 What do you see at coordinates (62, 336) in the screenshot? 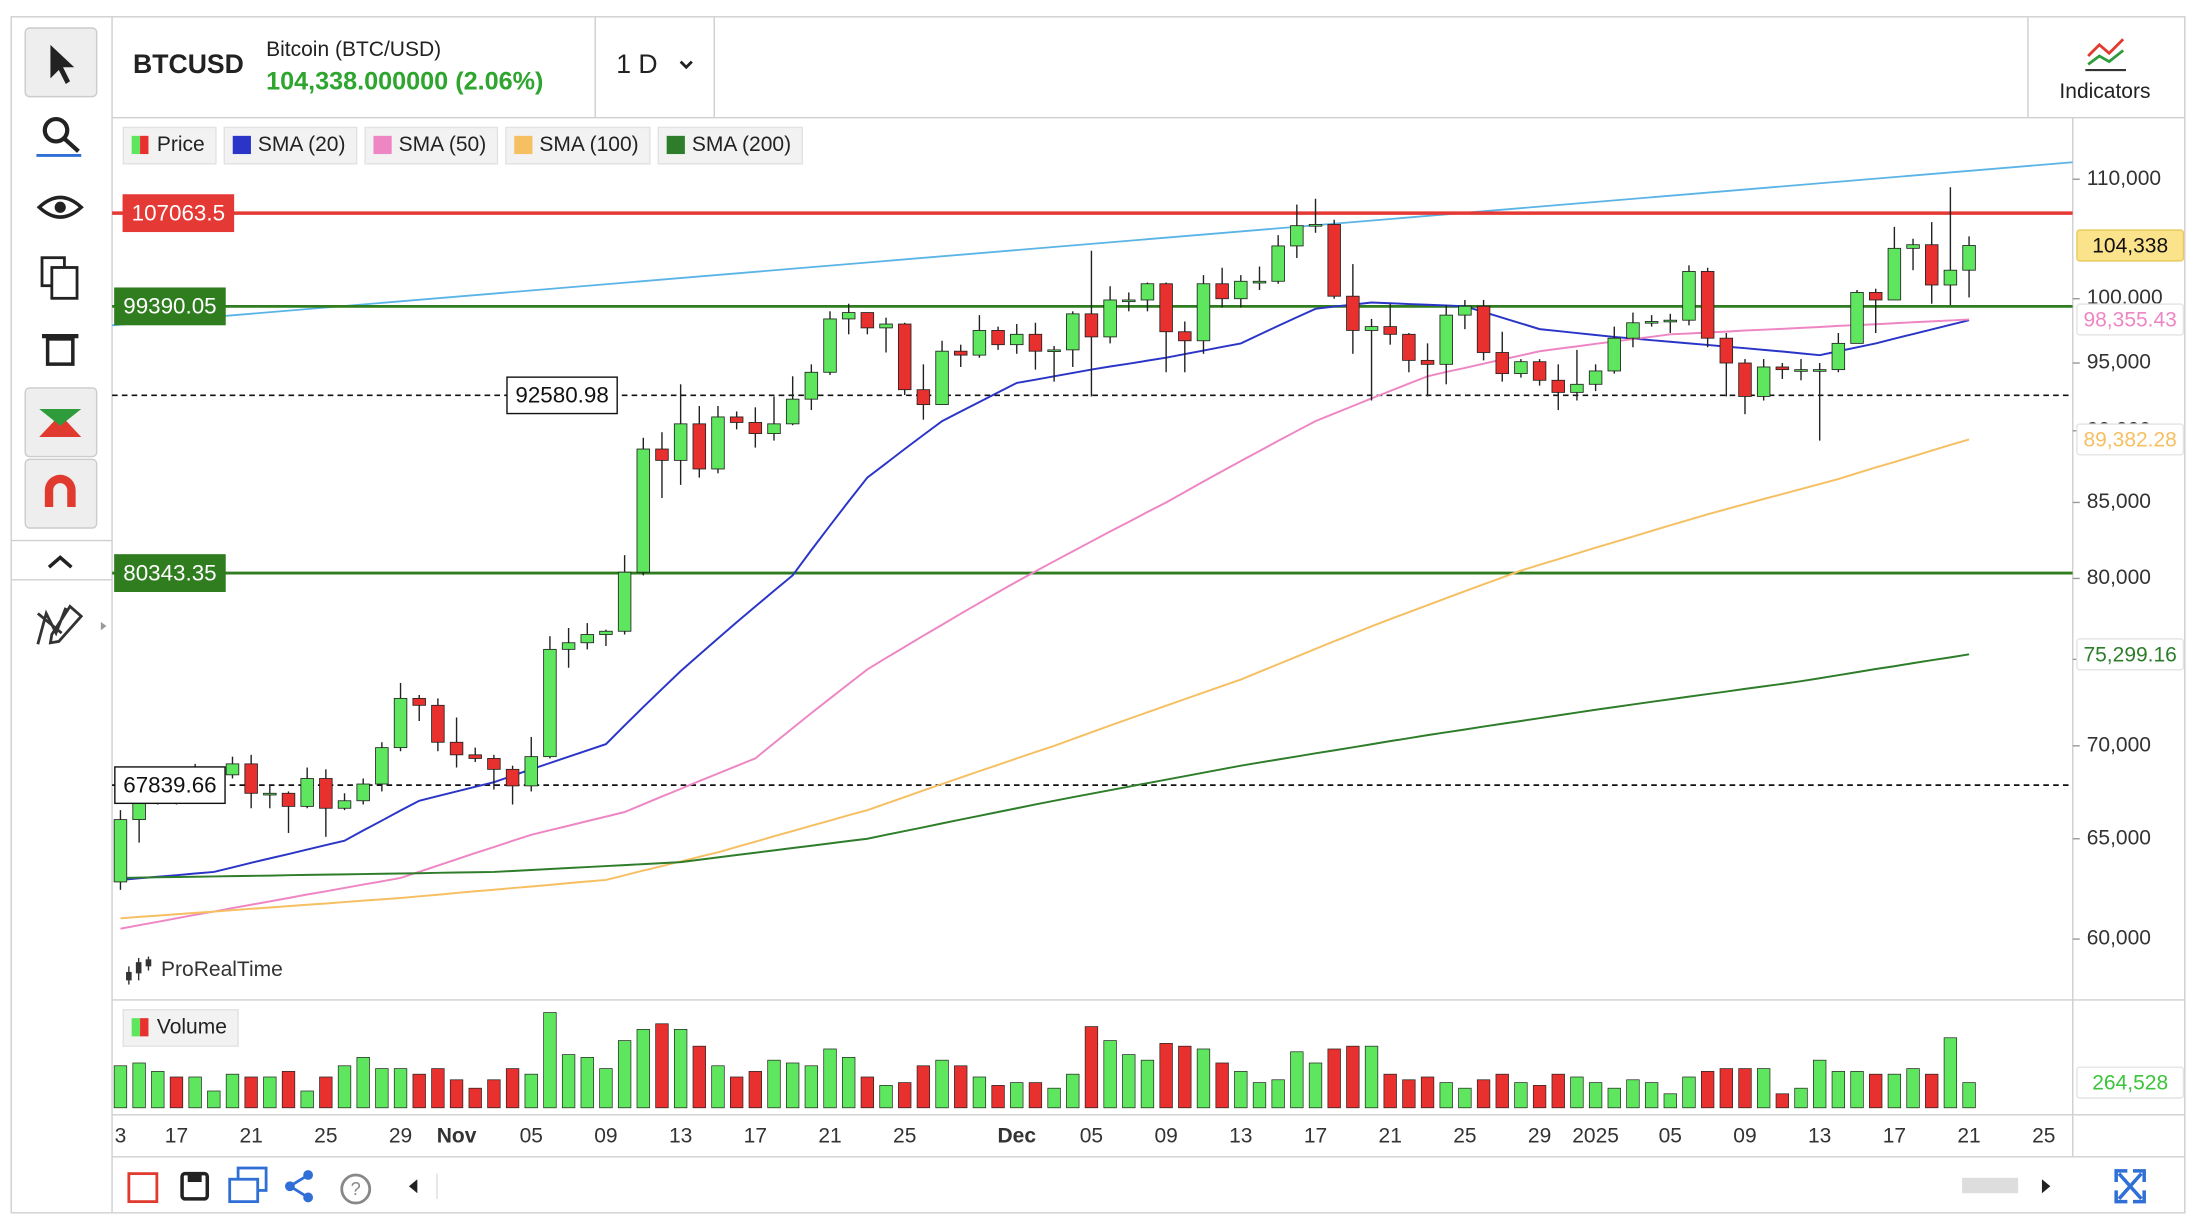
I see `left-toolbar` at bounding box center [62, 336].